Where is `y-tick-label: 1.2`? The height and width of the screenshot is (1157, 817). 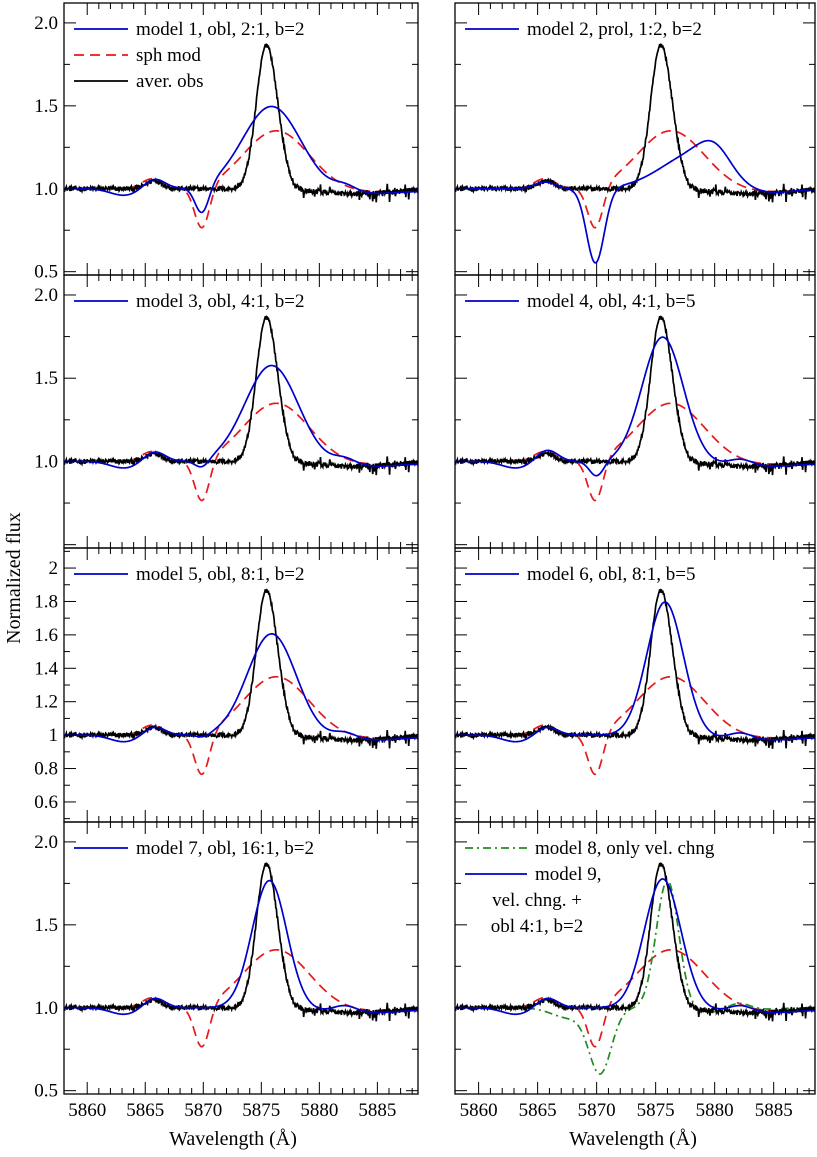 y-tick-label: 1.2 is located at coordinates (46, 702).